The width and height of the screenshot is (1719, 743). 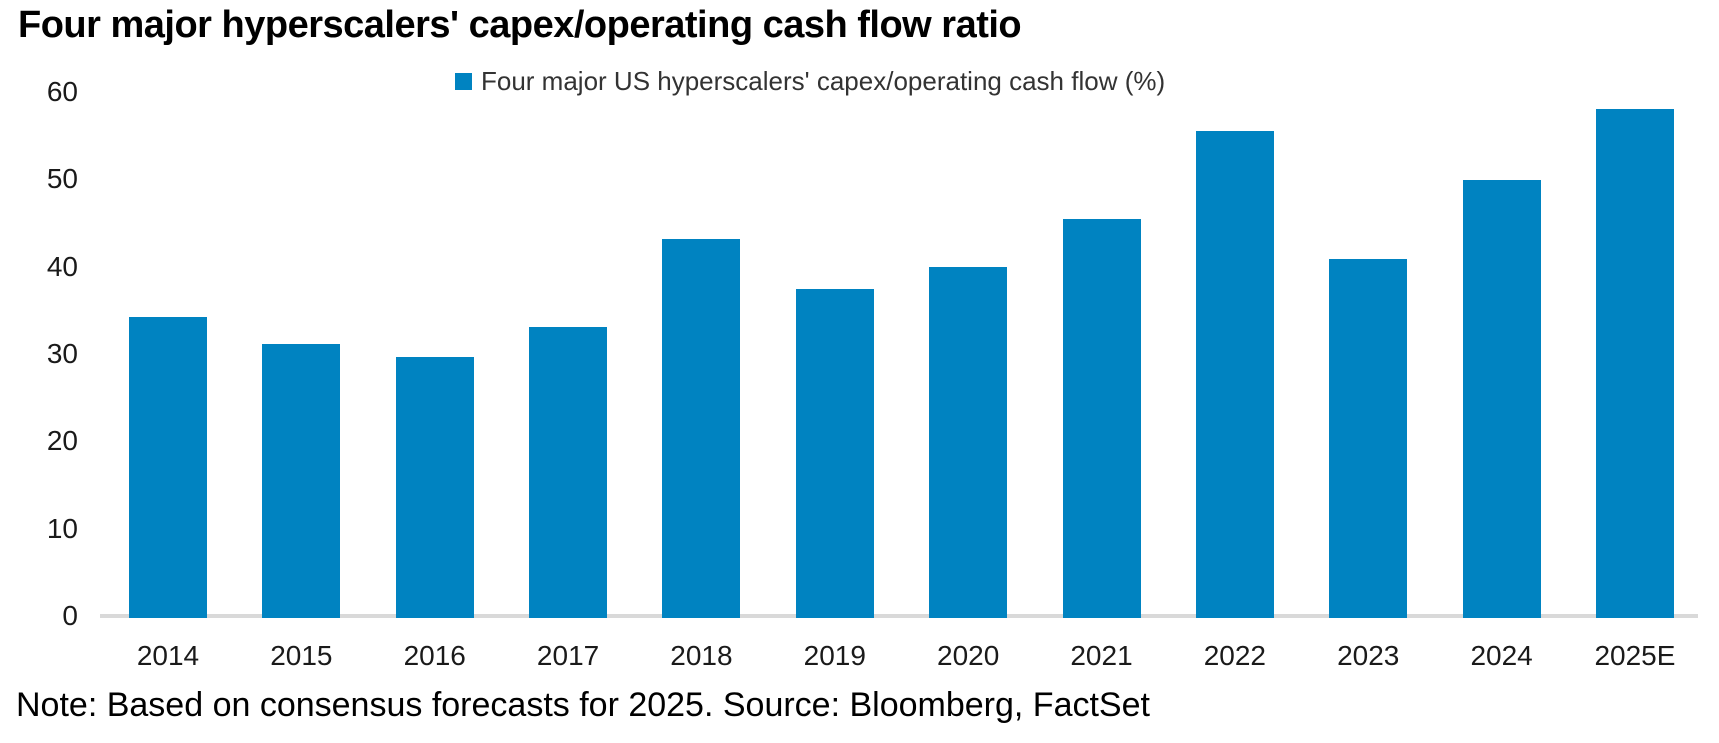 I want to click on x-tick-label-2015: 2015, so click(x=301, y=655).